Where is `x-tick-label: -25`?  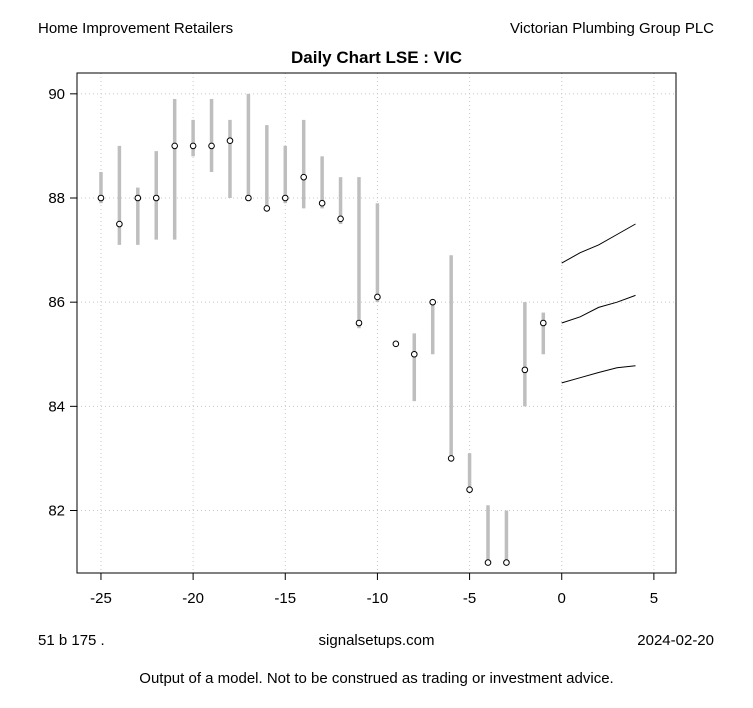 x-tick-label: -25 is located at coordinates (101, 598).